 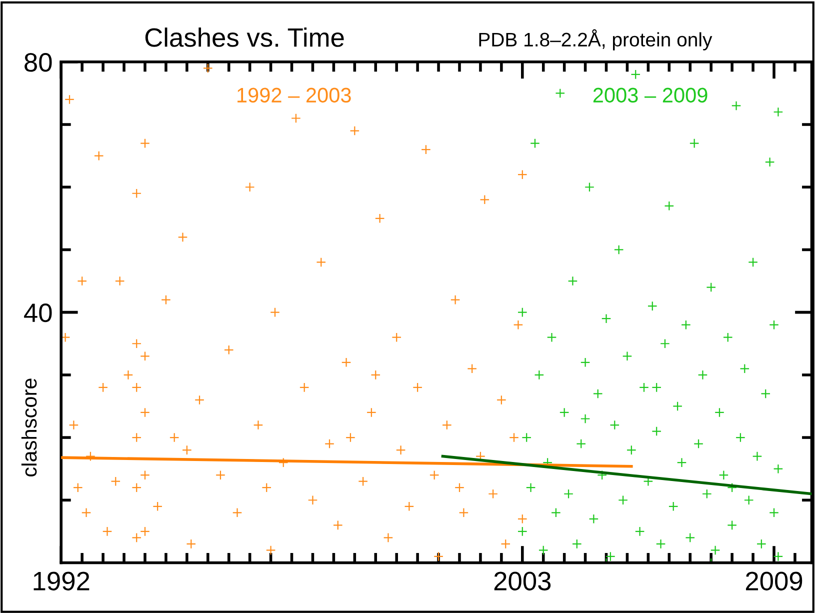 I want to click on x-tick-label: 2003, so click(x=522, y=581).